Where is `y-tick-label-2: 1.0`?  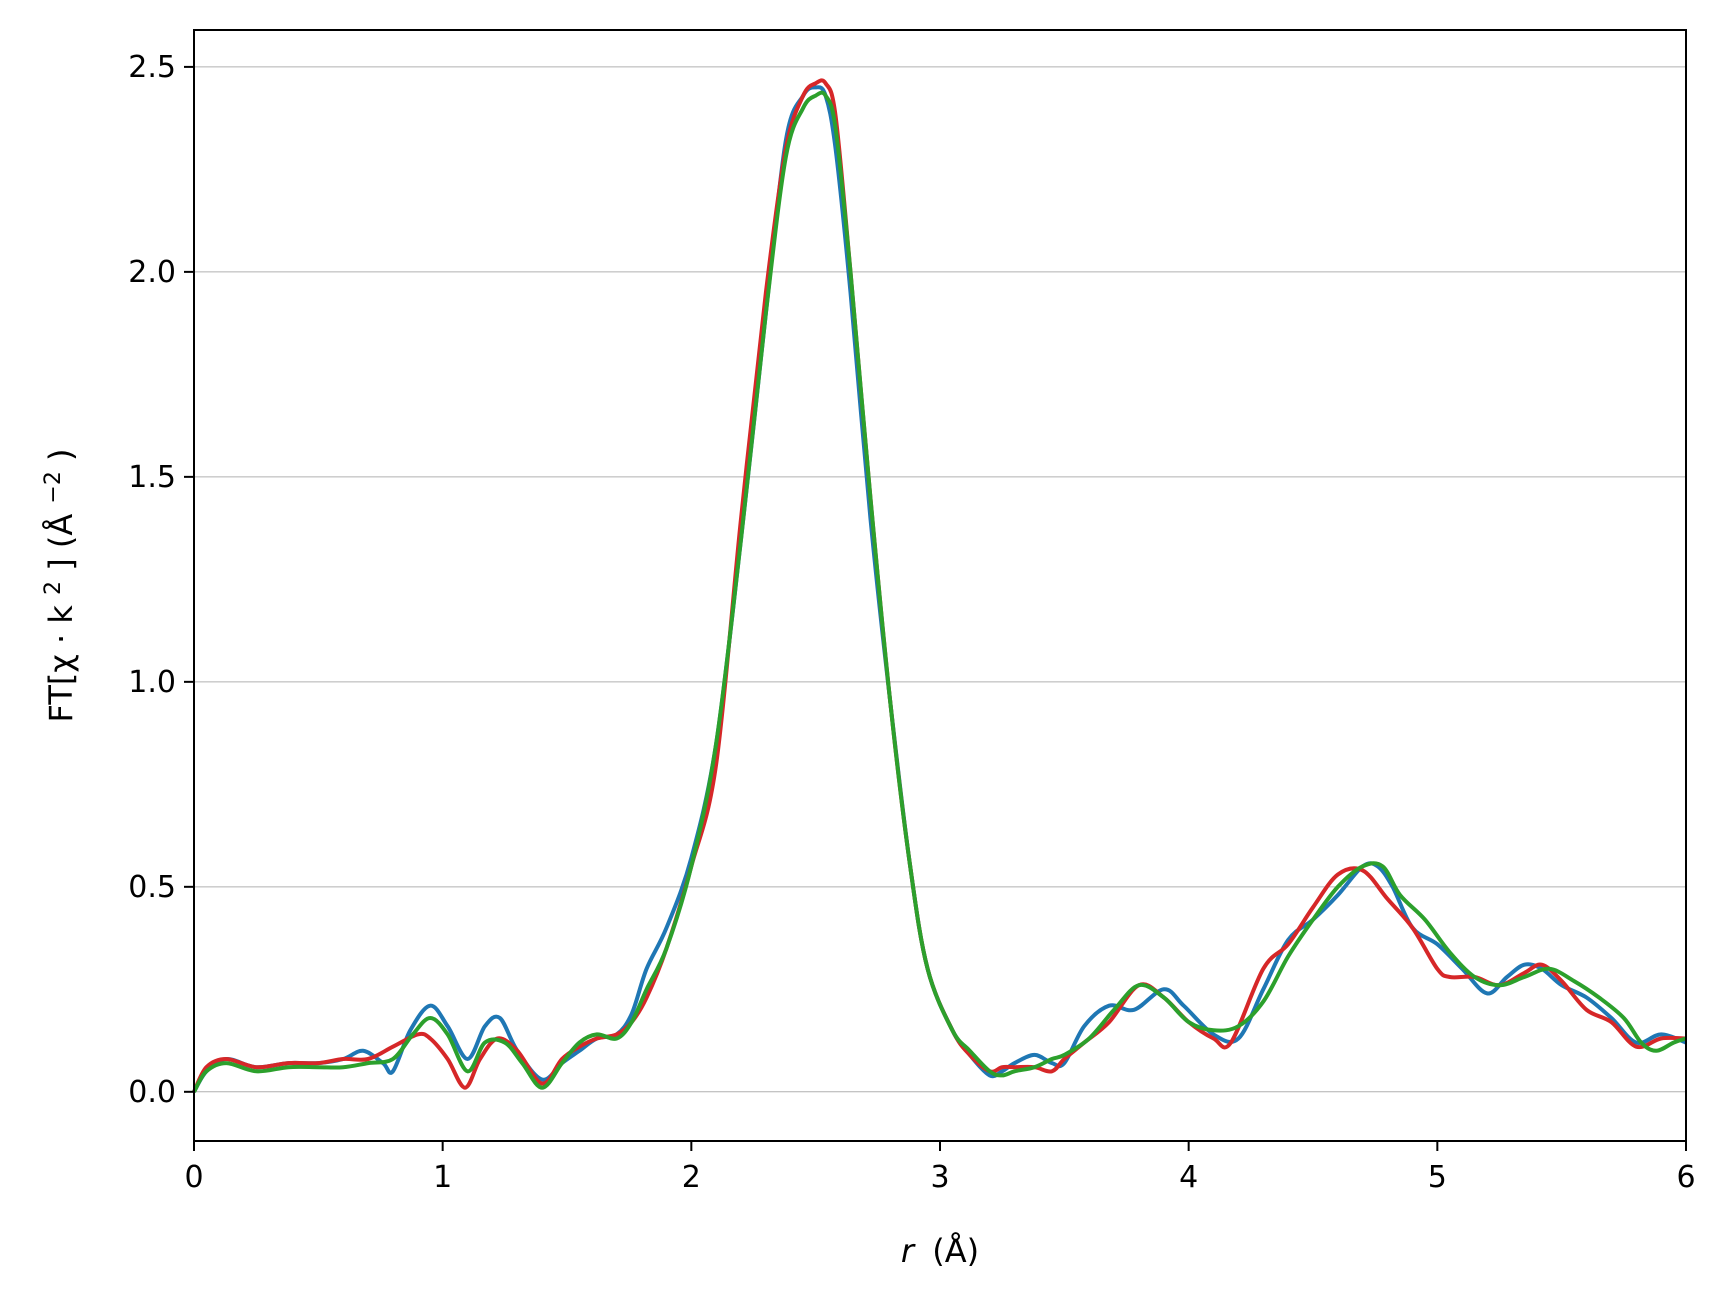
y-tick-label-2: 1.0 is located at coordinates (152, 682).